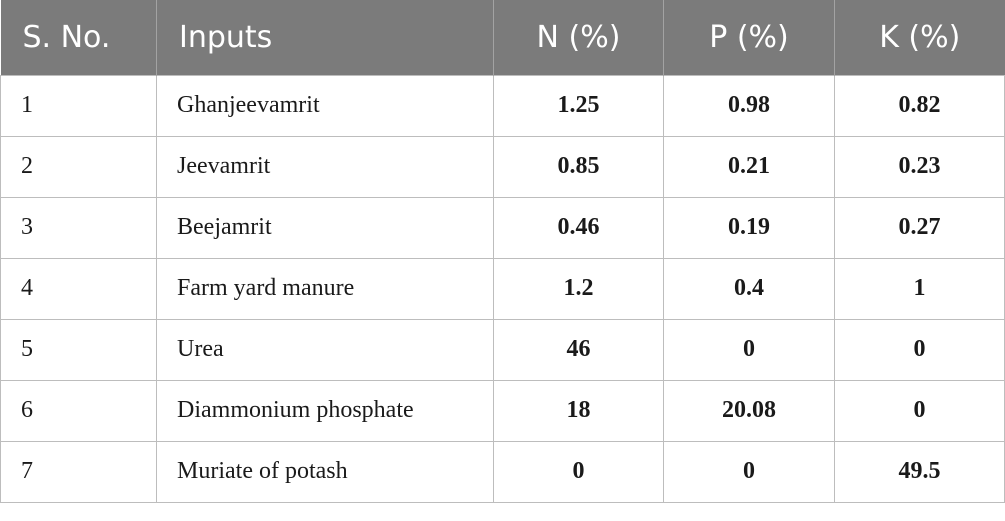 This screenshot has width=1005, height=521. I want to click on header-phosphorus: P (%), so click(749, 37).